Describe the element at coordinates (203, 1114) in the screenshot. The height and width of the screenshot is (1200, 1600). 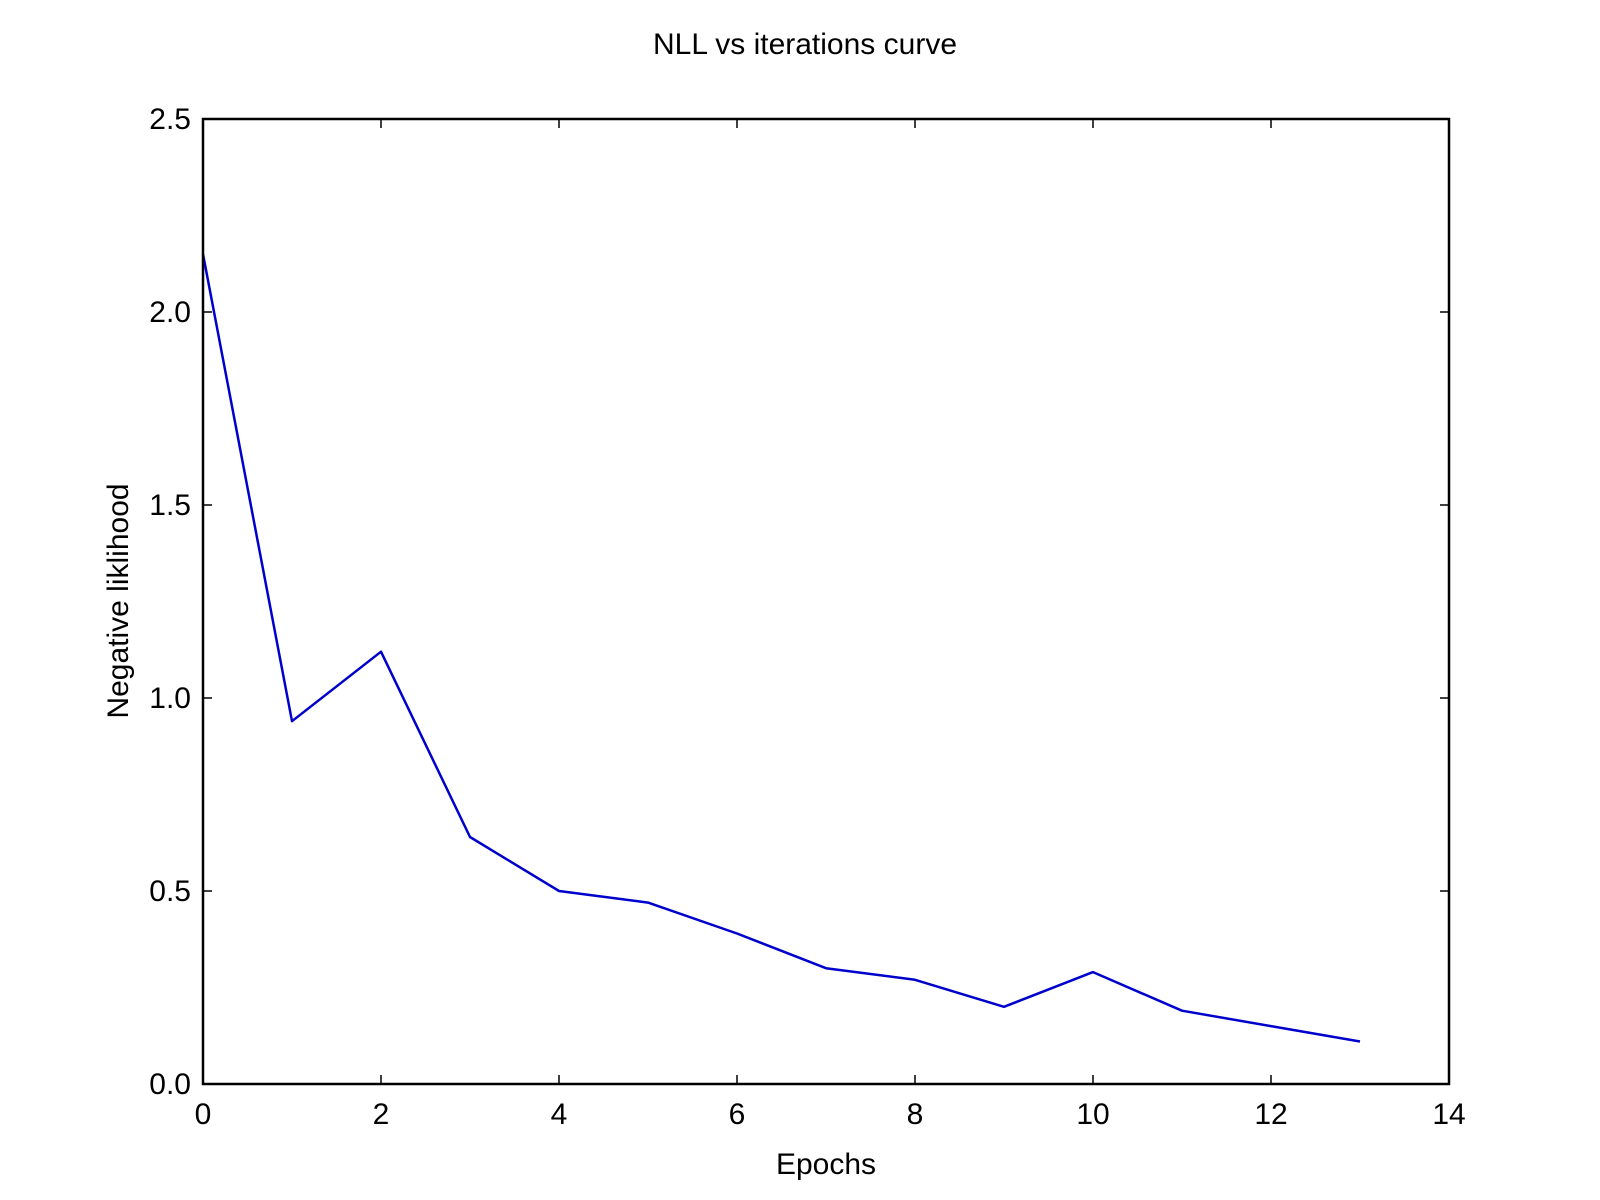
I see `x-tick-label: 0` at that location.